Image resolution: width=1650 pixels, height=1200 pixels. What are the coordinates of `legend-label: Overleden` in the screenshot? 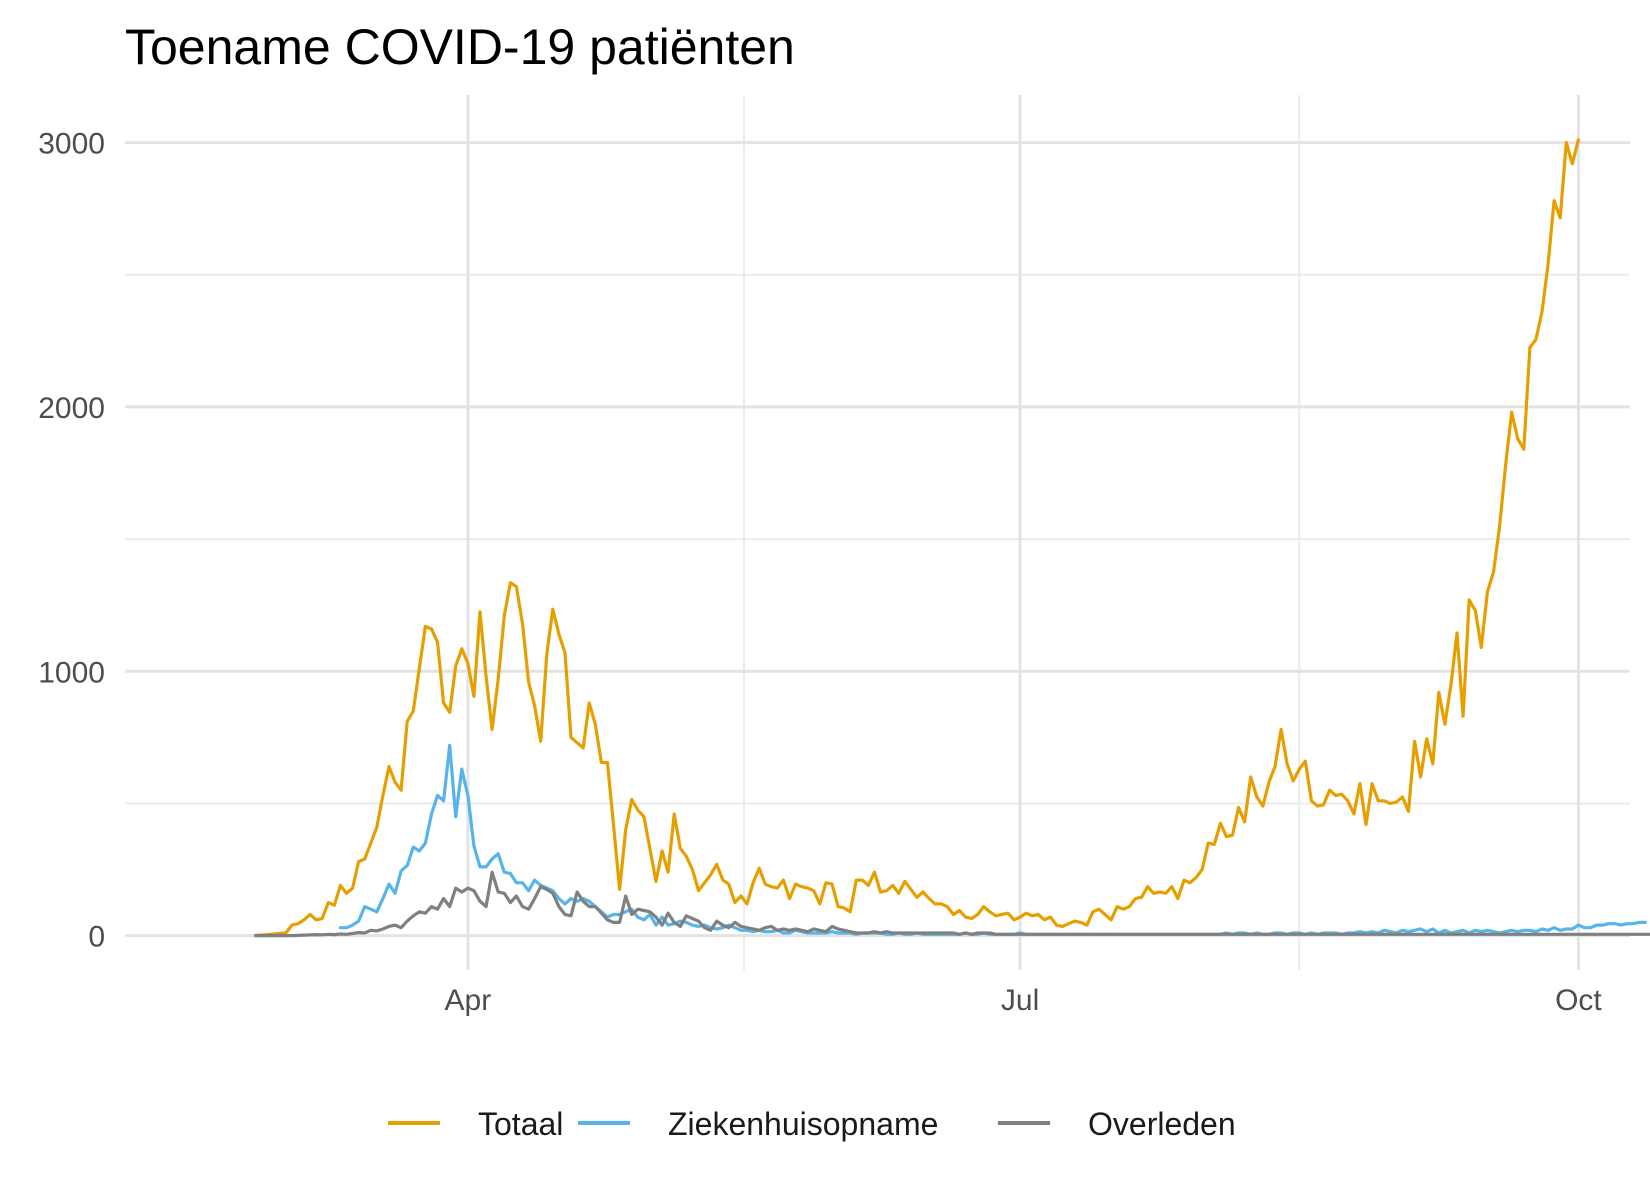 It's located at (1162, 1124).